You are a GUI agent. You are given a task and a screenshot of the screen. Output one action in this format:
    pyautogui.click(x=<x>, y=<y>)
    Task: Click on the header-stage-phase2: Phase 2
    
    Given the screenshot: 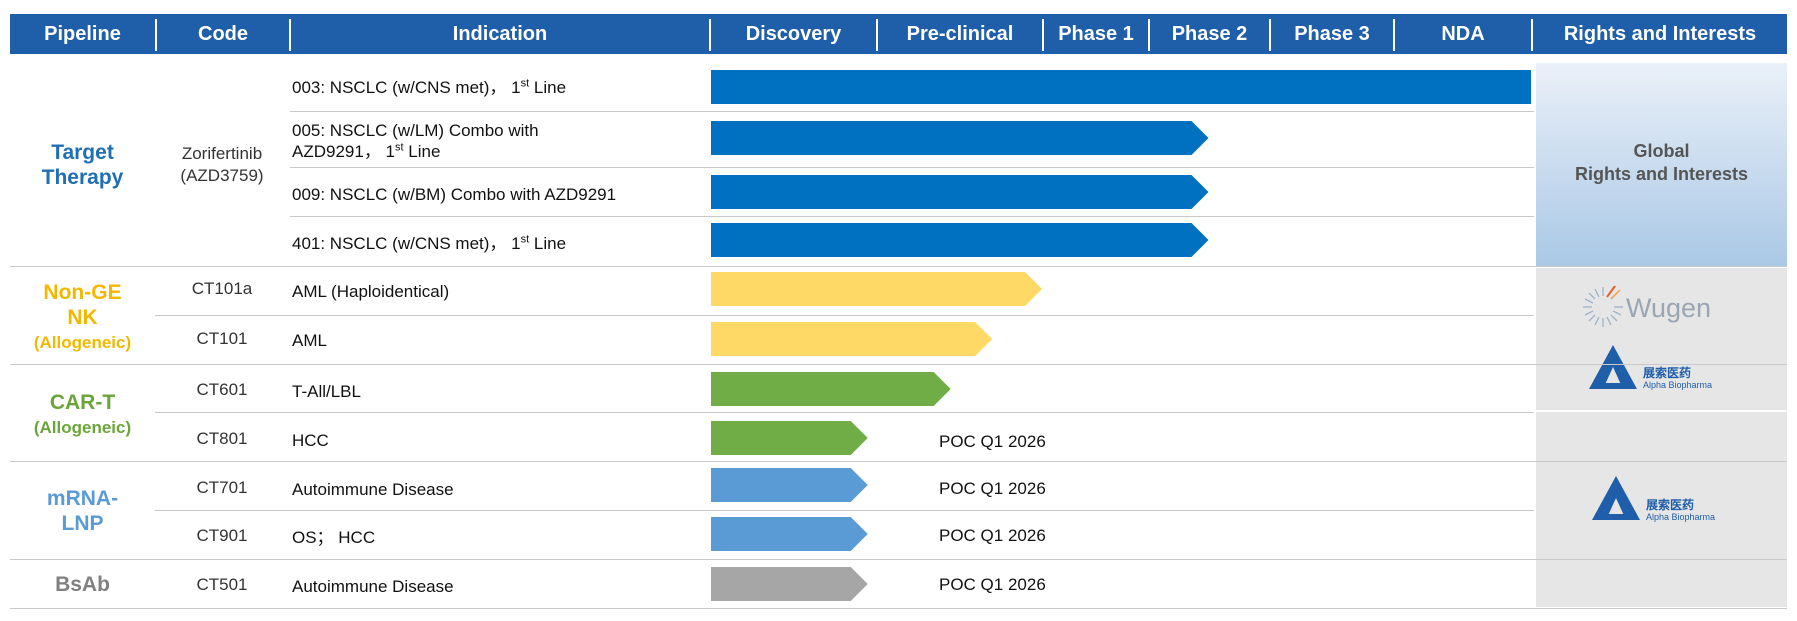 What is the action you would take?
    pyautogui.click(x=1209, y=34)
    